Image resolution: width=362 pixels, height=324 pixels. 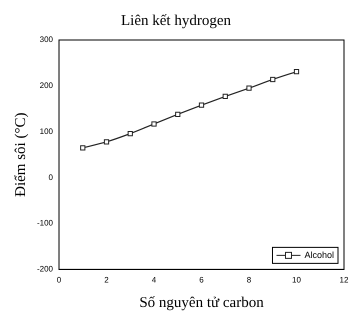 I want to click on y-tick-label: 0, so click(x=51, y=177).